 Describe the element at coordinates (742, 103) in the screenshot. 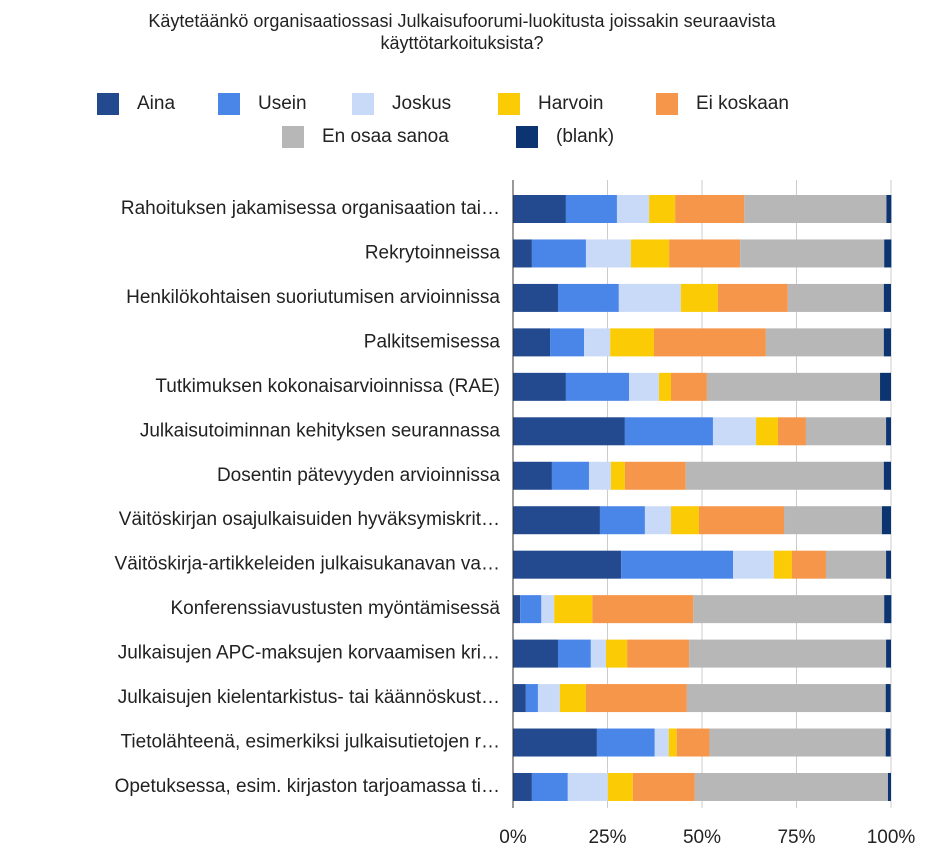

I see `legend-label: Ei koskaan` at that location.